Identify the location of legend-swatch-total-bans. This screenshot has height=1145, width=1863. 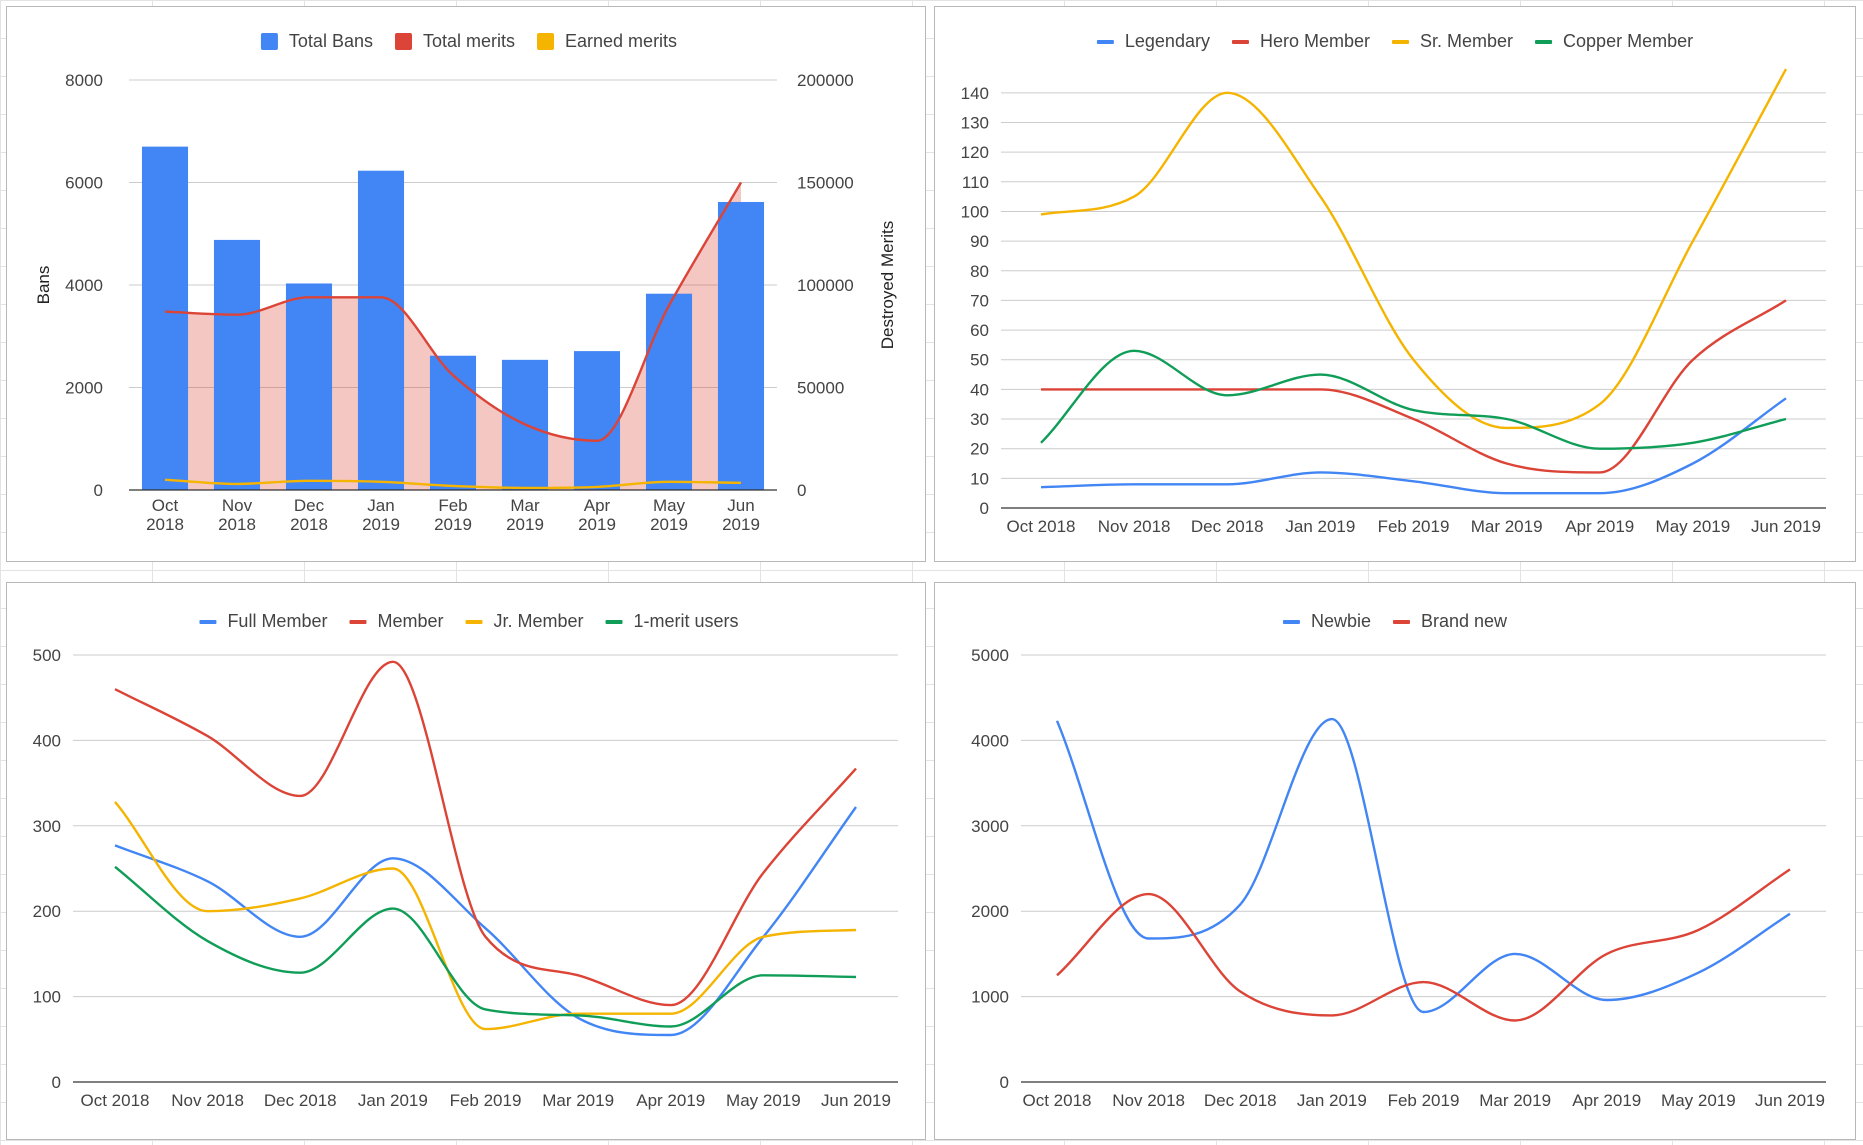
(269, 41).